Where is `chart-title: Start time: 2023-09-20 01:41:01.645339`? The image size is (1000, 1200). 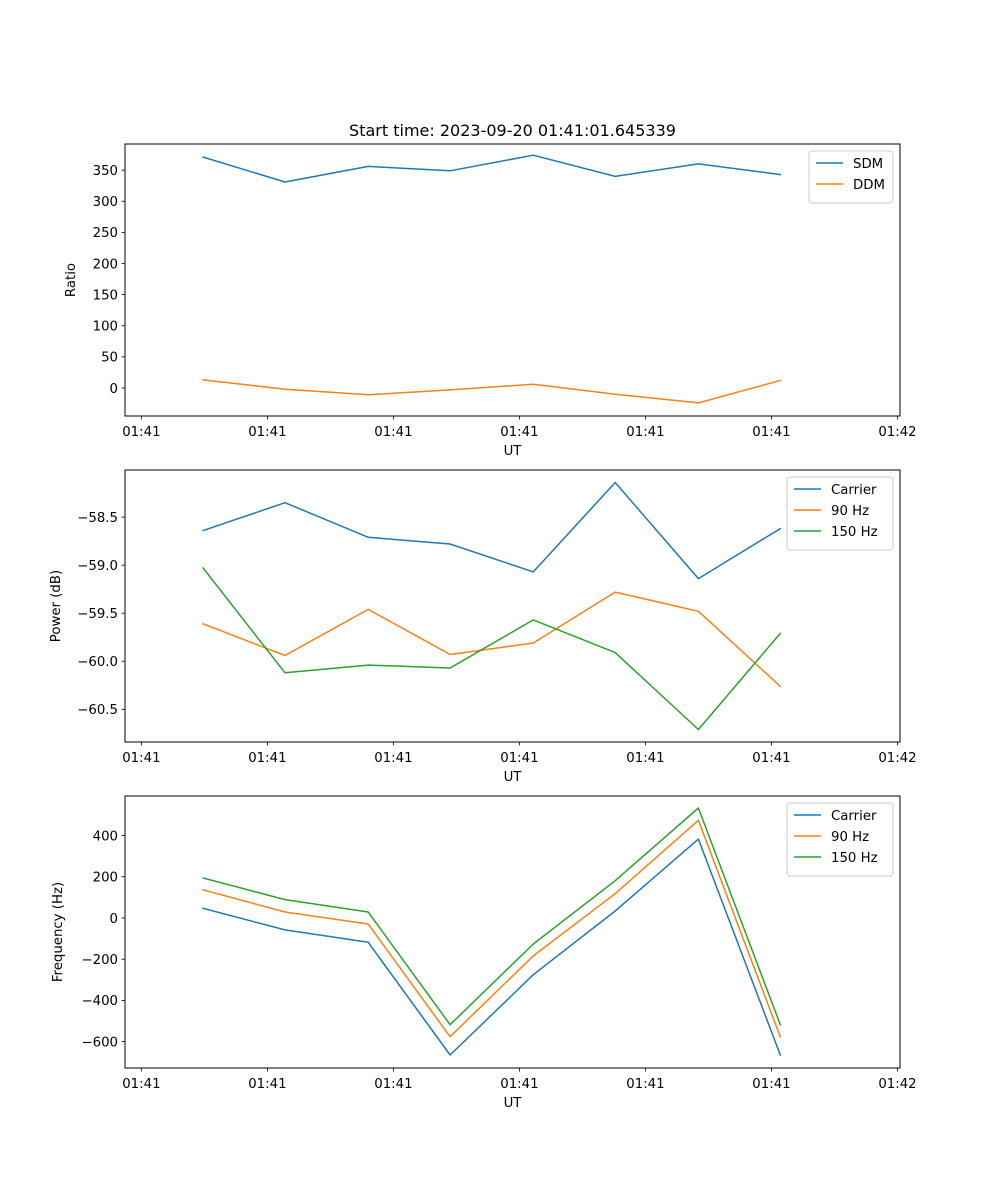
chart-title: Start time: 2023-09-20 01:41:01.645339 is located at coordinates (512, 130).